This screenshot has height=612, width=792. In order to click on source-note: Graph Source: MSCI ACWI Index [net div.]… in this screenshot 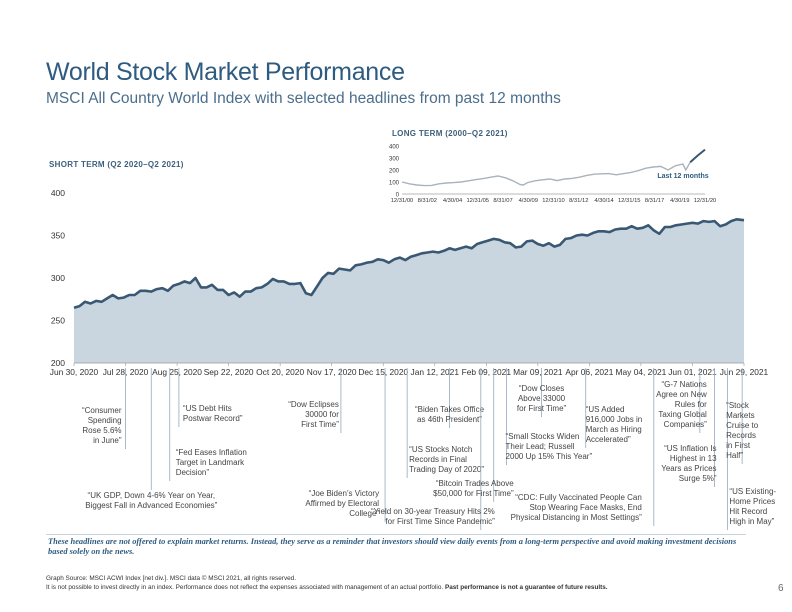, I will do `click(327, 583)`.